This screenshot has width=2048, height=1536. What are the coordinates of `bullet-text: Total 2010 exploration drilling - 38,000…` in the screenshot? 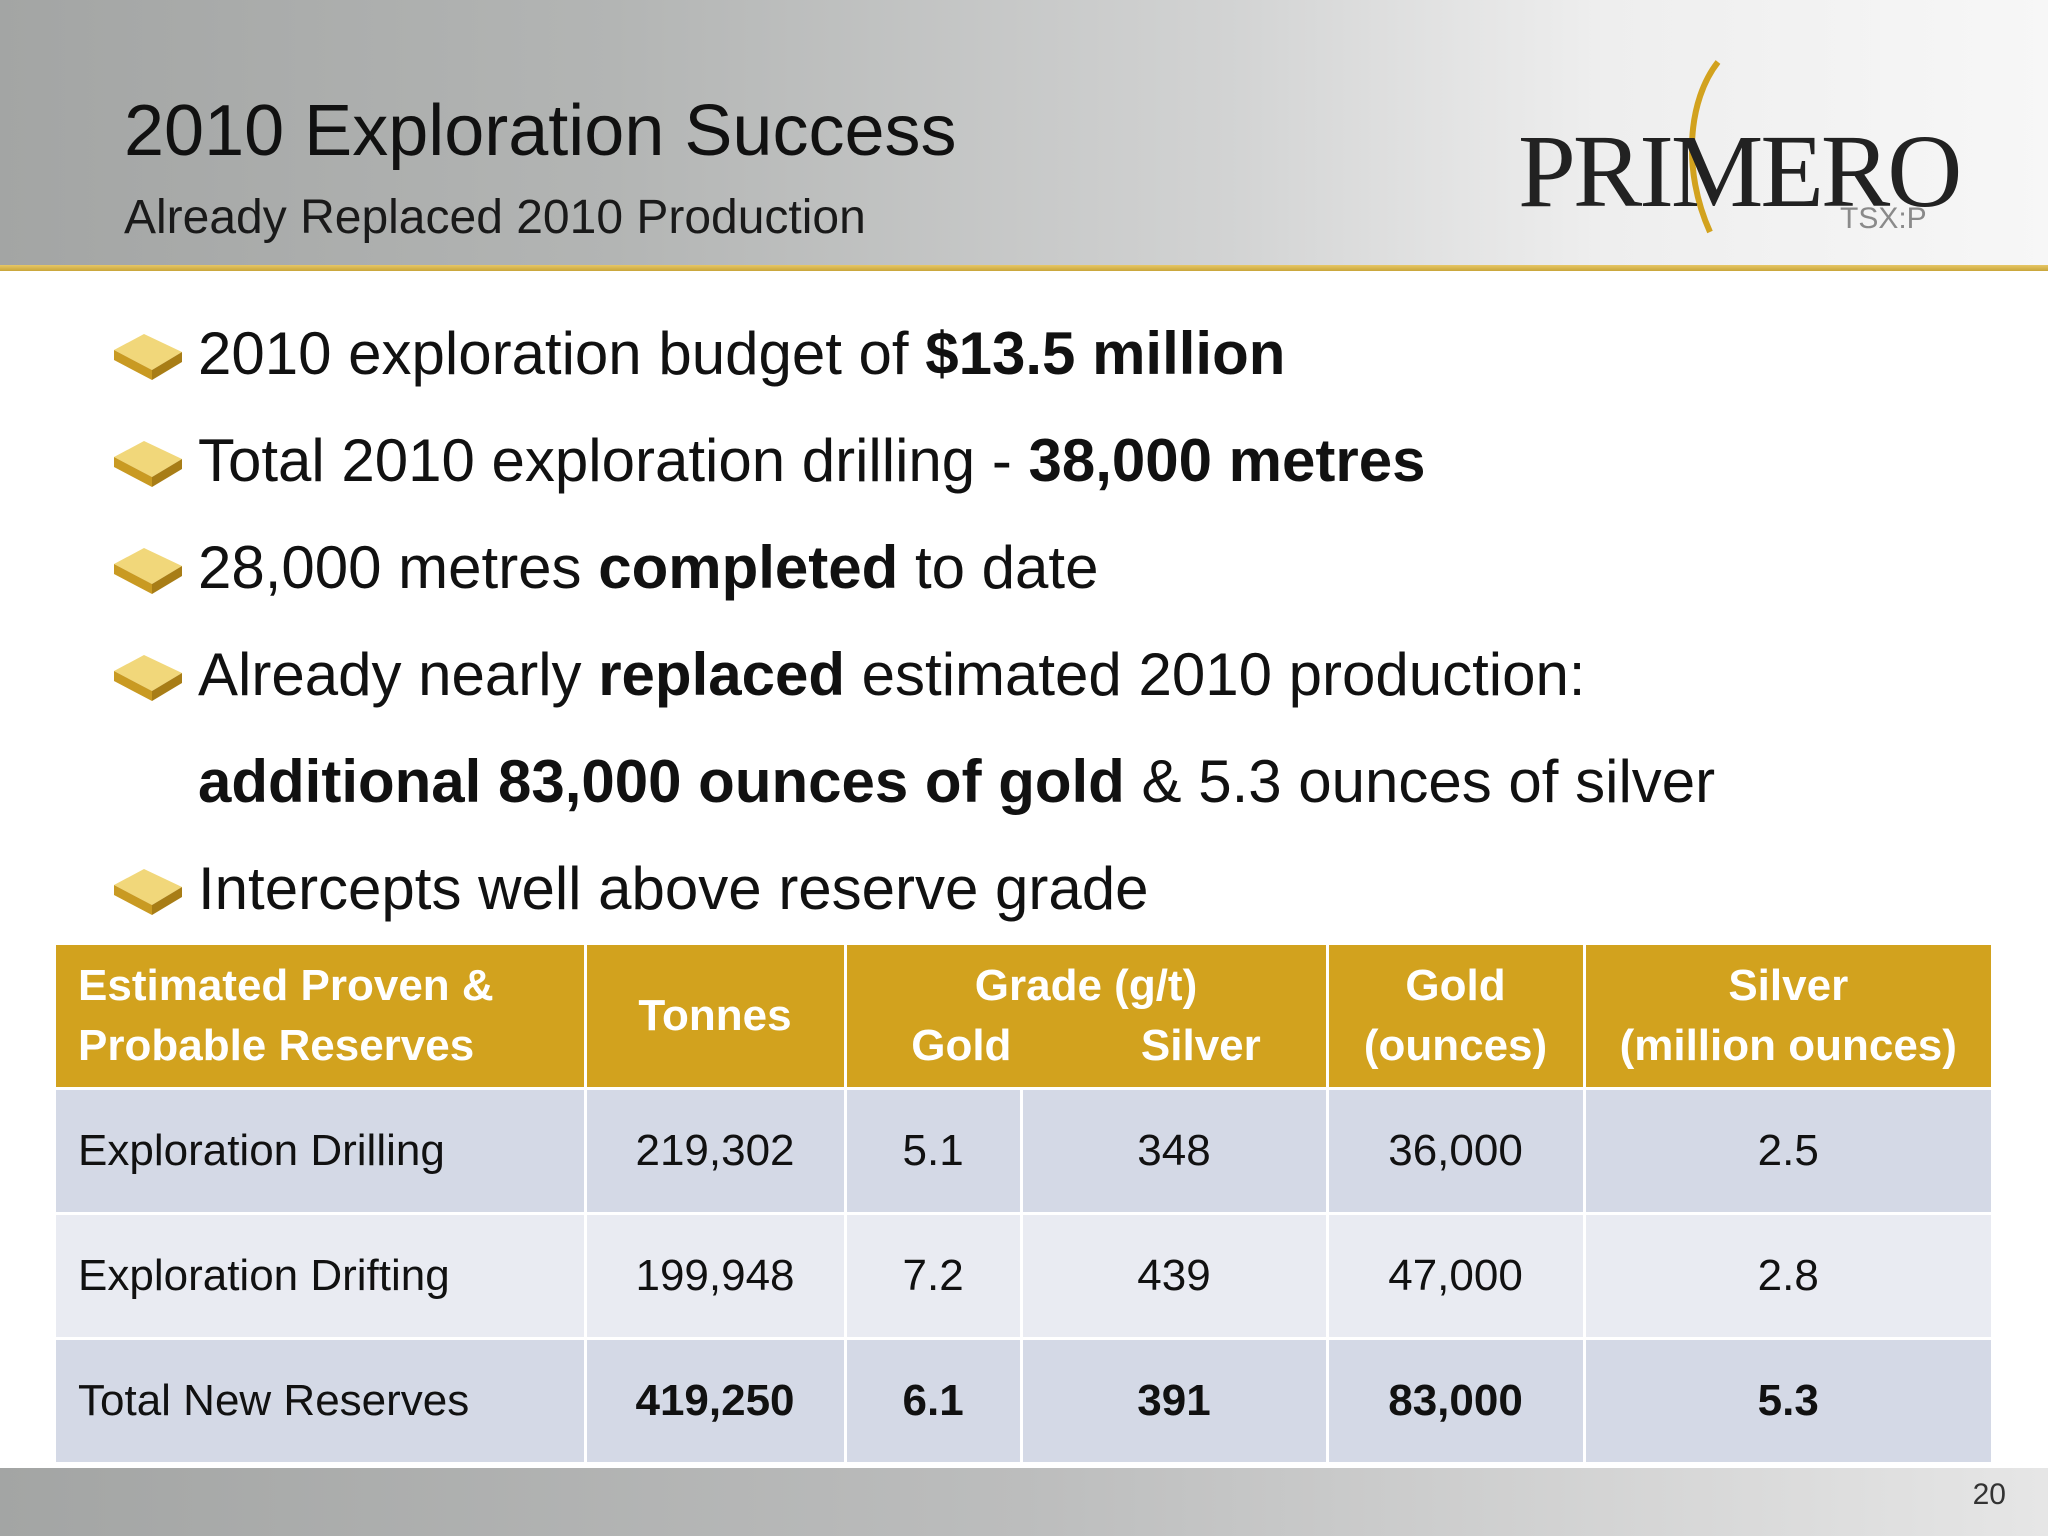 It's located at (812, 460).